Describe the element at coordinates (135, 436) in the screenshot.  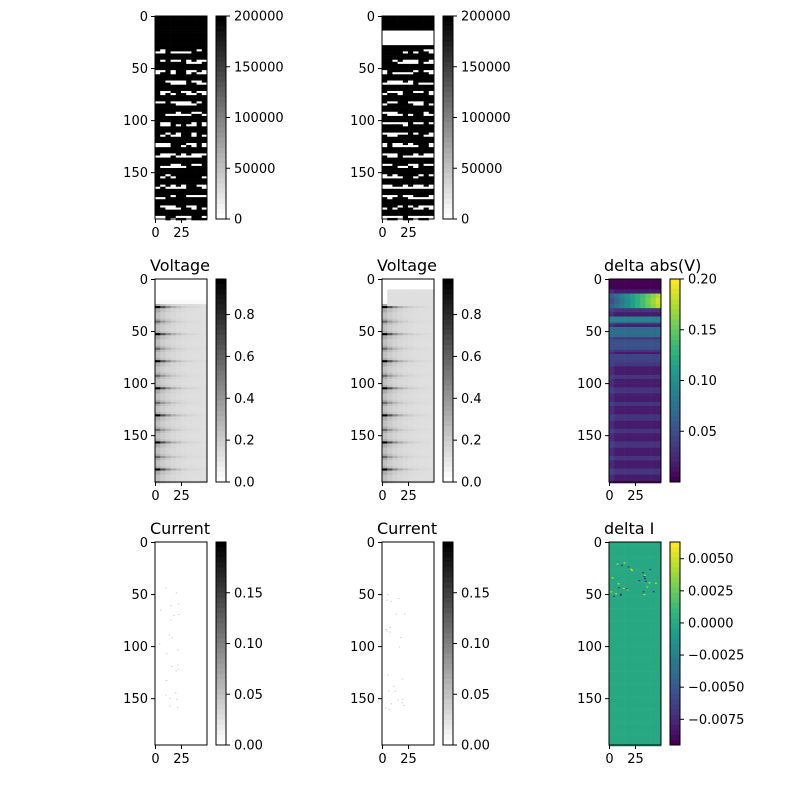
I see `y-tick-label: 150` at that location.